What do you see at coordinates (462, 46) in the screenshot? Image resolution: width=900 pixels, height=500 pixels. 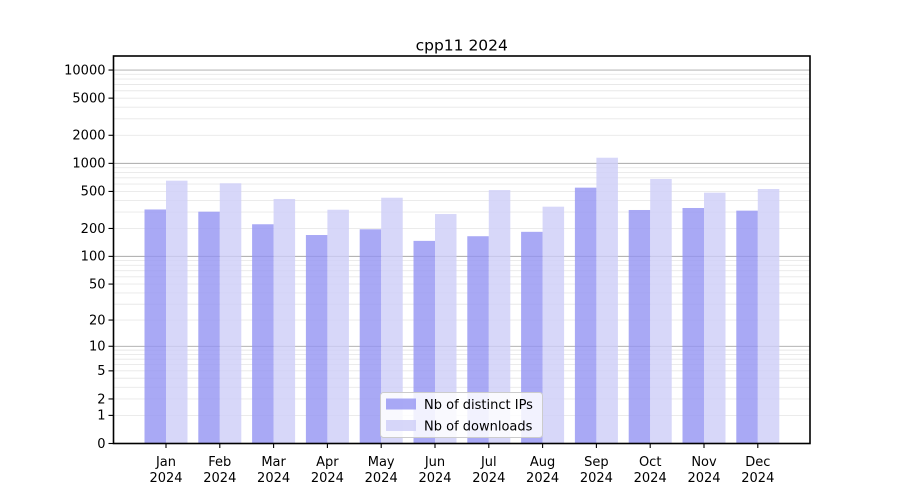 I see `chart-title: cpp11 2024` at bounding box center [462, 46].